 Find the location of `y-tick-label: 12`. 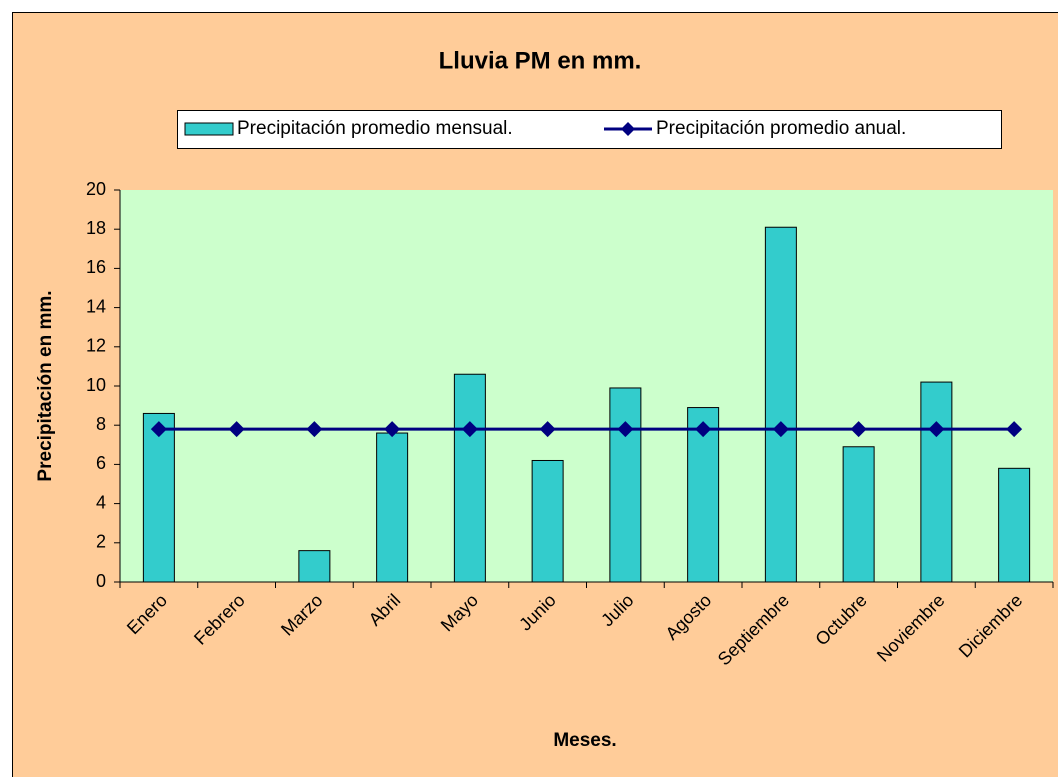

y-tick-label: 12 is located at coordinates (96, 346).